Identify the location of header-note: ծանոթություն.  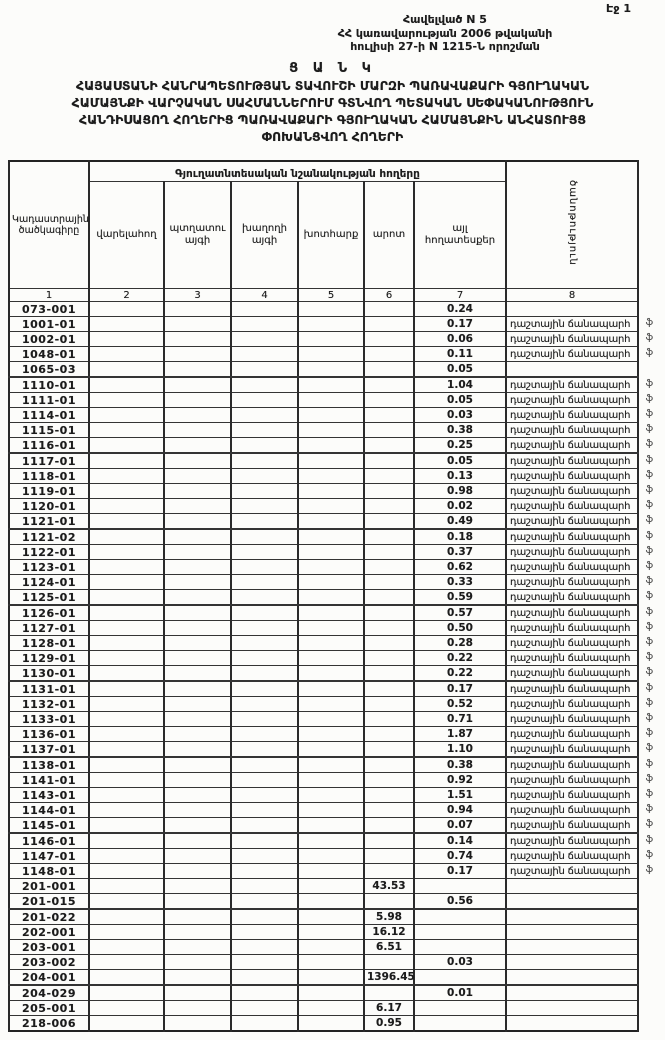
(572, 224).